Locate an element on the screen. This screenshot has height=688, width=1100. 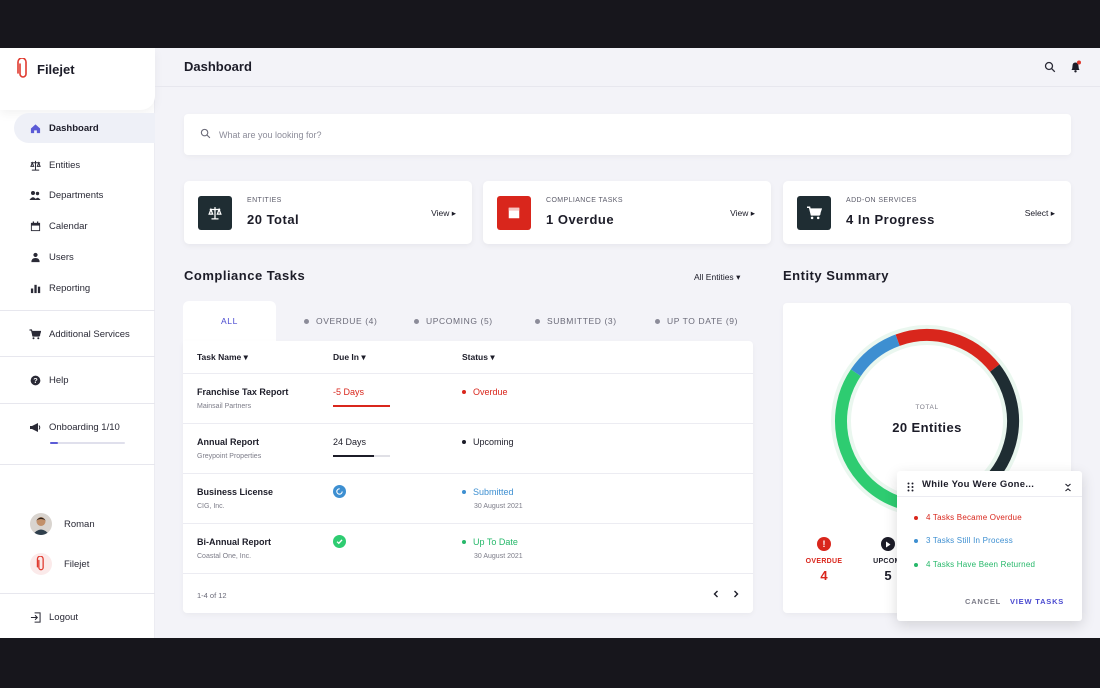
cart-icon is located at coordinates (814, 213).